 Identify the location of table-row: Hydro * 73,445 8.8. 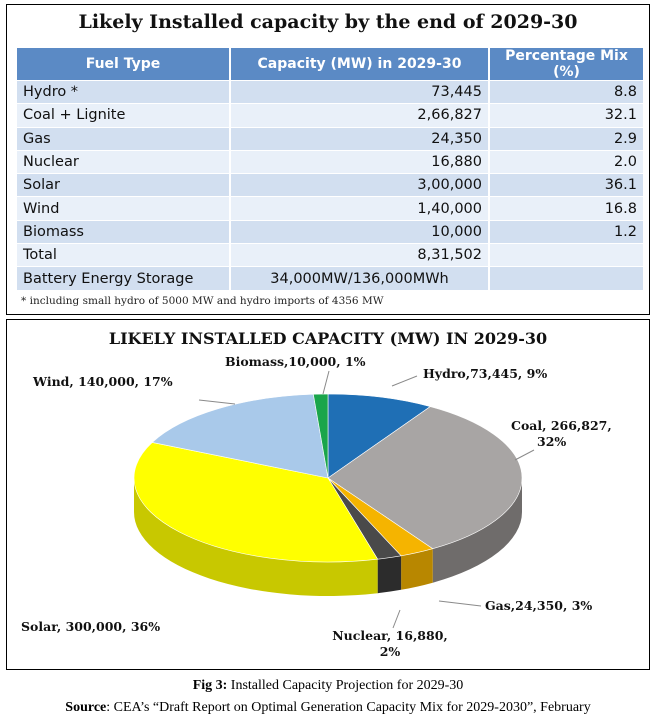
(331, 91).